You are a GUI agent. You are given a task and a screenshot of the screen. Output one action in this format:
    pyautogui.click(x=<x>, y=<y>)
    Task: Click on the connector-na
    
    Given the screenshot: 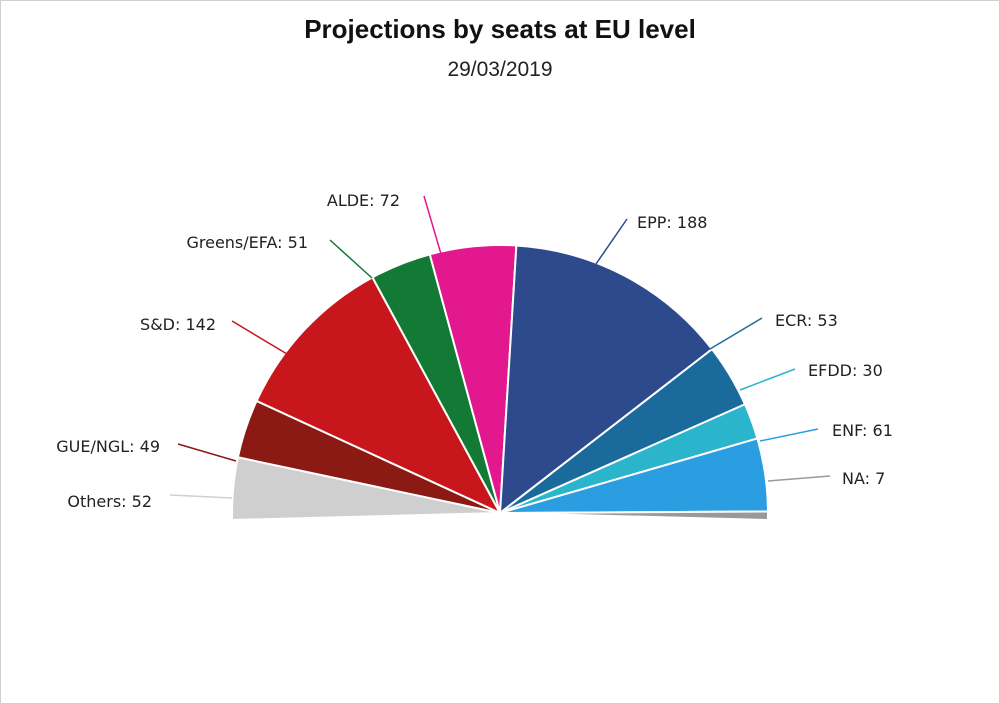 What is the action you would take?
    pyautogui.click(x=799, y=478)
    